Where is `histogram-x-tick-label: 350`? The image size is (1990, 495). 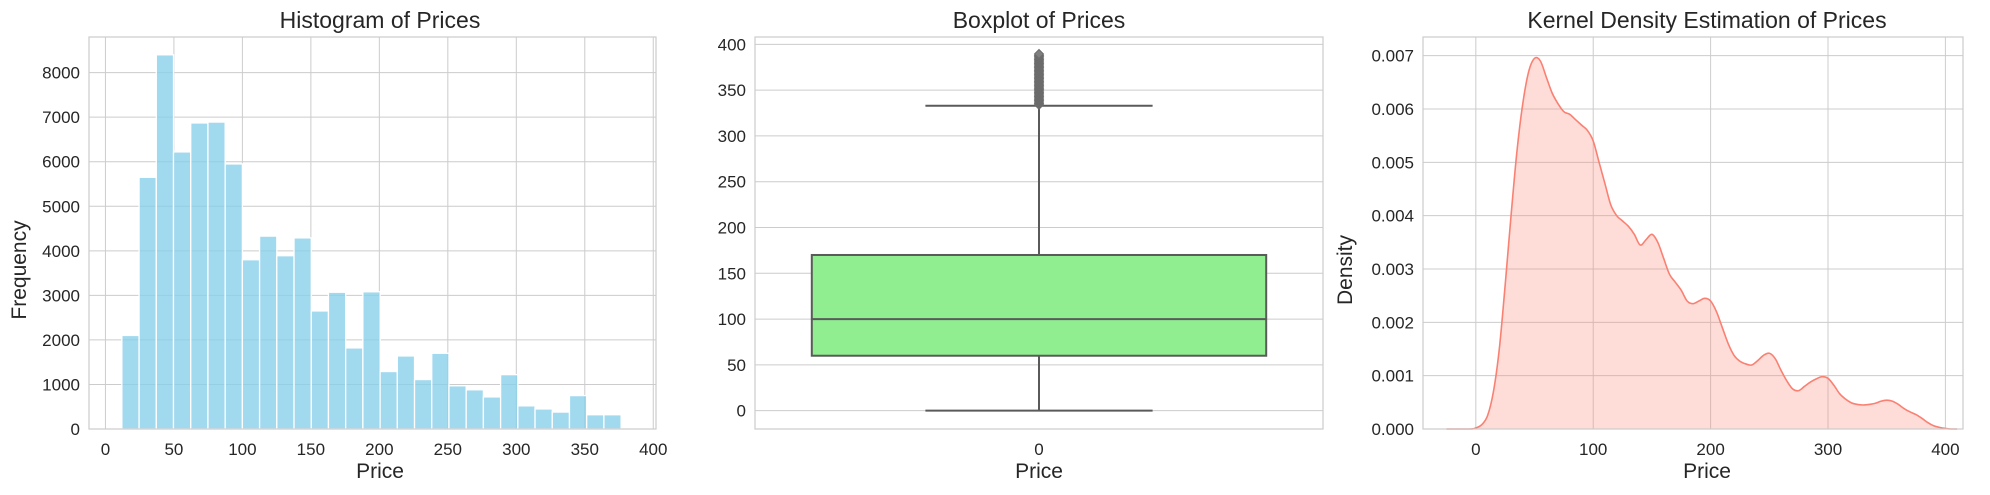
histogram-x-tick-label: 350 is located at coordinates (585, 449).